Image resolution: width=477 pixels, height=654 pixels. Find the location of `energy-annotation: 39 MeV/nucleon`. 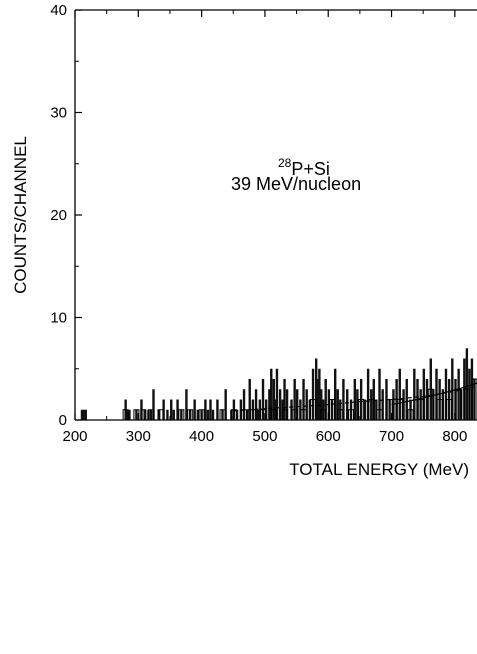

energy-annotation: 39 MeV/nucleon is located at coordinates (296, 184).